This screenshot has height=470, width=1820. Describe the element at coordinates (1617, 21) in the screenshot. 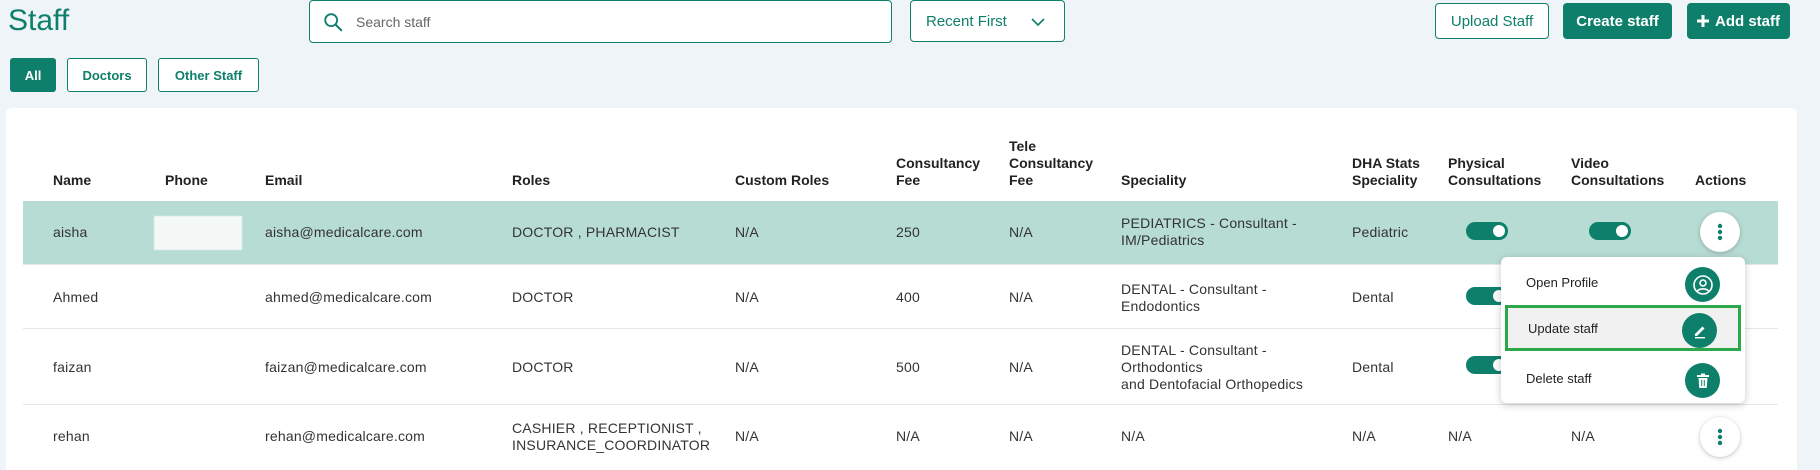

I see `create-staff-button: Create staff` at that location.